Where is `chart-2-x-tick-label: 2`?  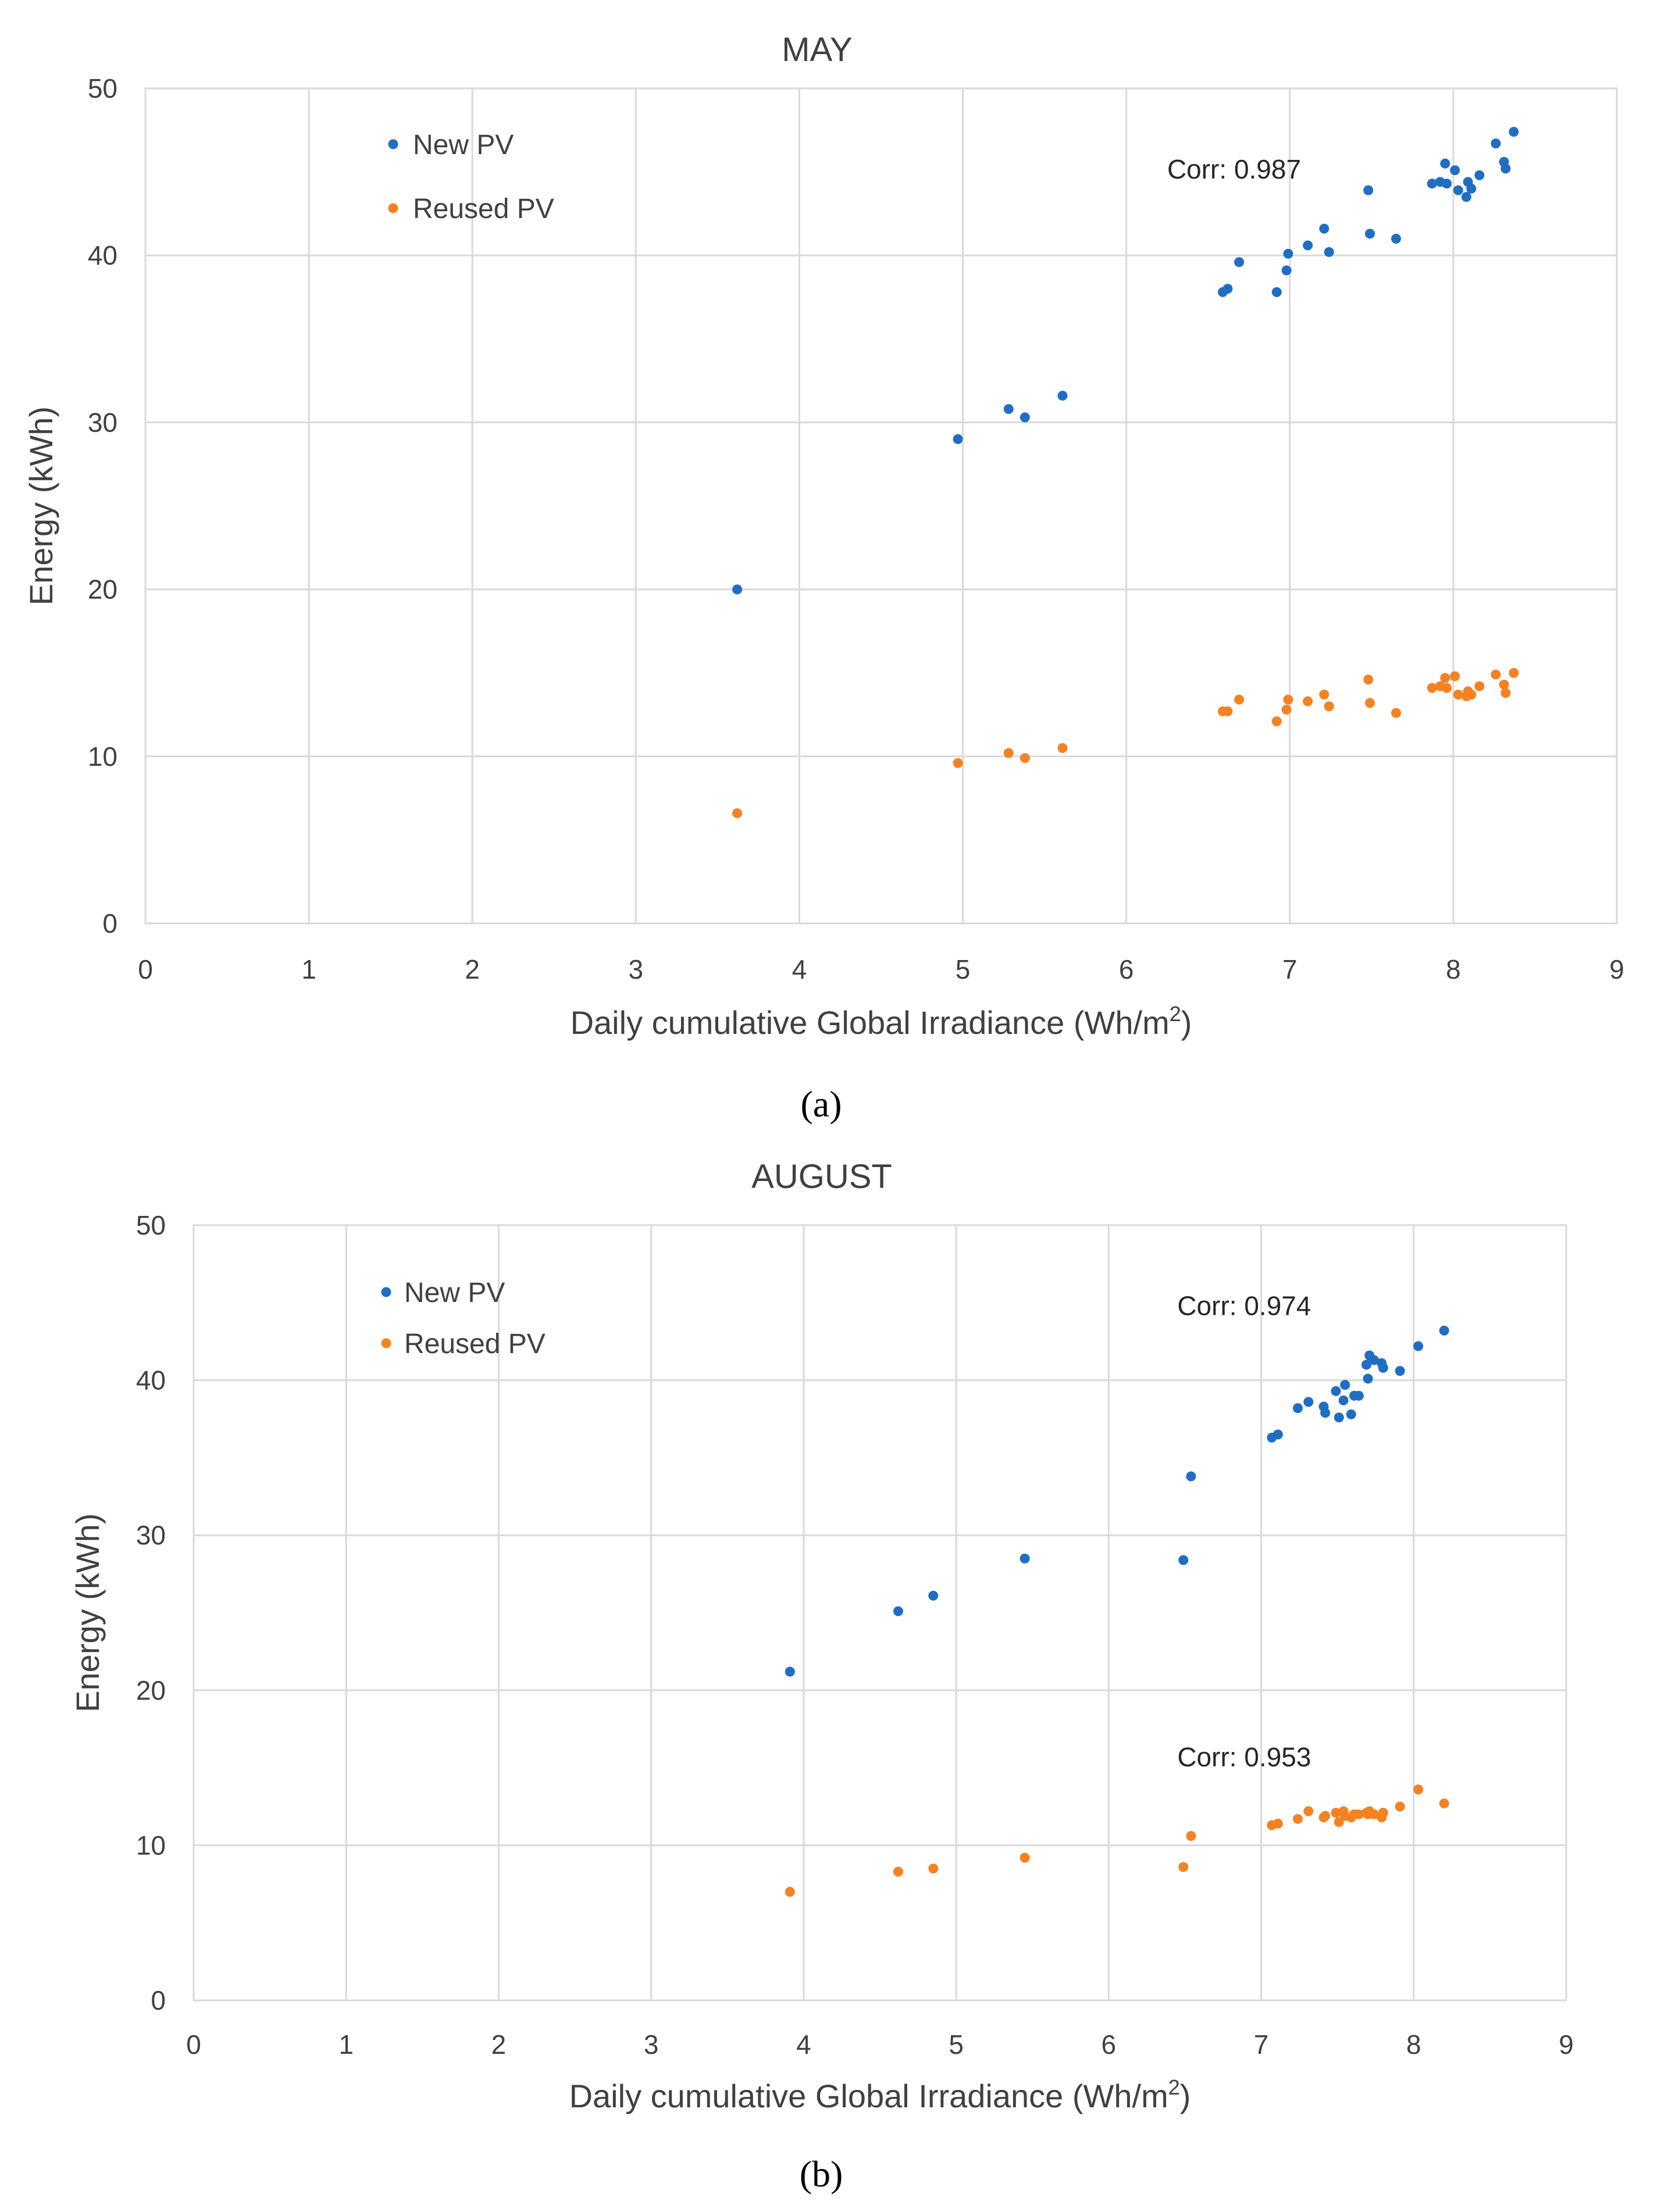 chart-2-x-tick-label: 2 is located at coordinates (499, 2045).